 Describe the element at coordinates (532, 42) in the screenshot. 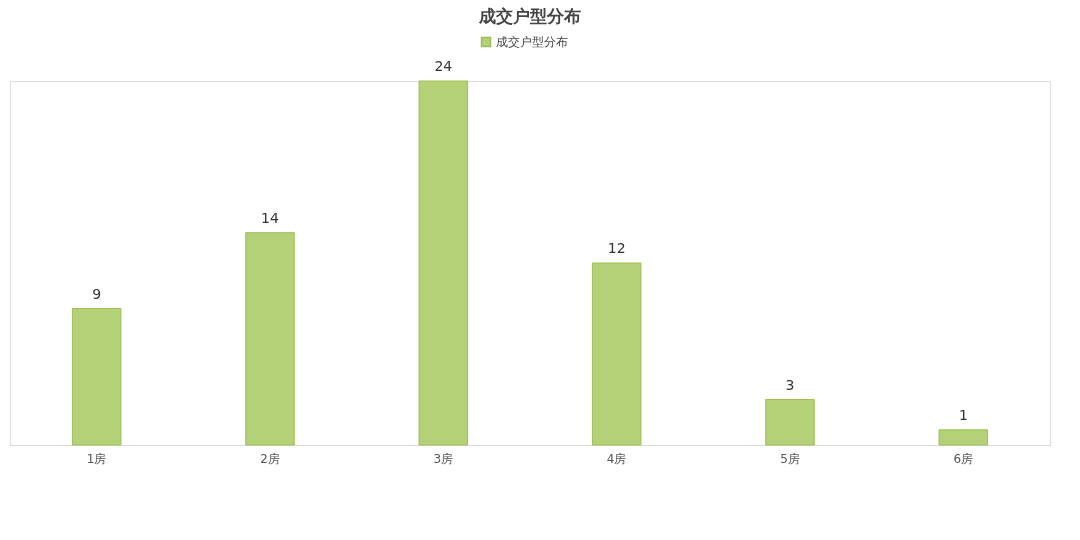

I see `legend-label: 成交户型分布` at that location.